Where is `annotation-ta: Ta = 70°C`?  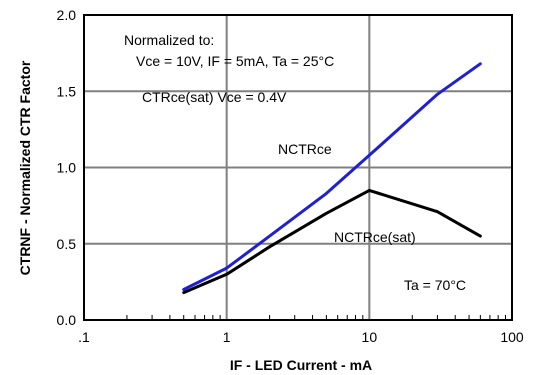 annotation-ta: Ta = 70°C is located at coordinates (435, 285).